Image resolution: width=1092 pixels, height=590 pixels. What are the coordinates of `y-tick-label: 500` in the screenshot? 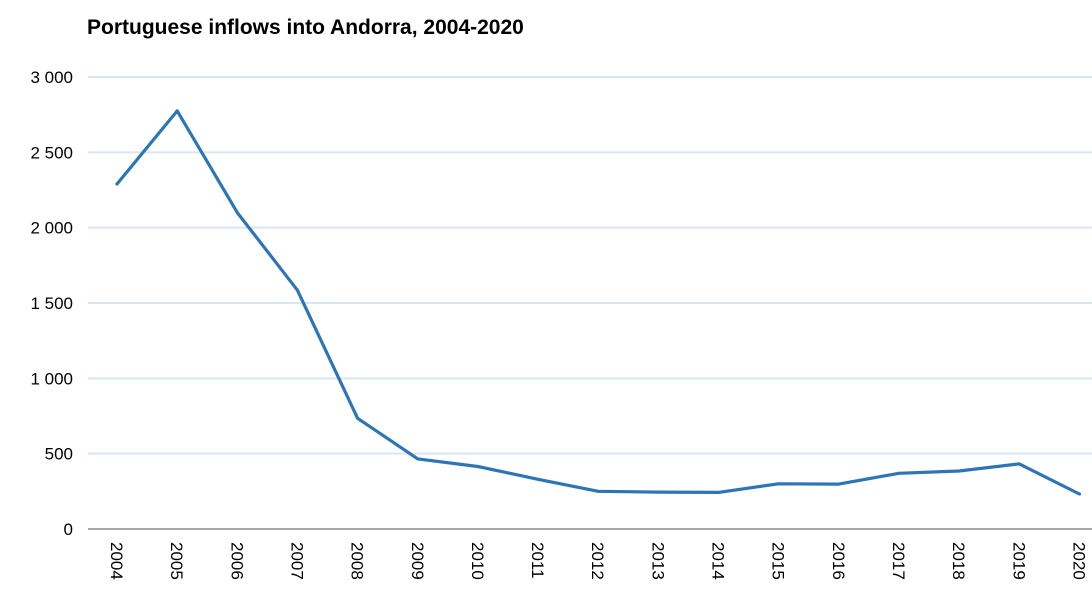 It's located at (59, 454).